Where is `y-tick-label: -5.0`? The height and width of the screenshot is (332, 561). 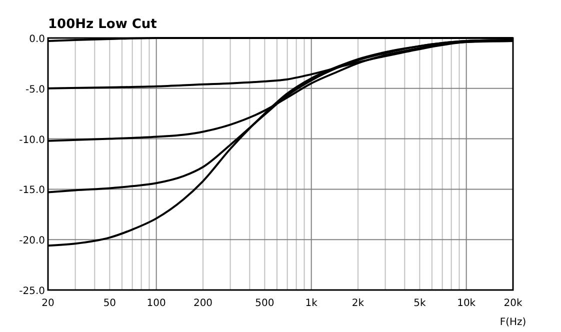 y-tick-label: -5.0 is located at coordinates (35, 90).